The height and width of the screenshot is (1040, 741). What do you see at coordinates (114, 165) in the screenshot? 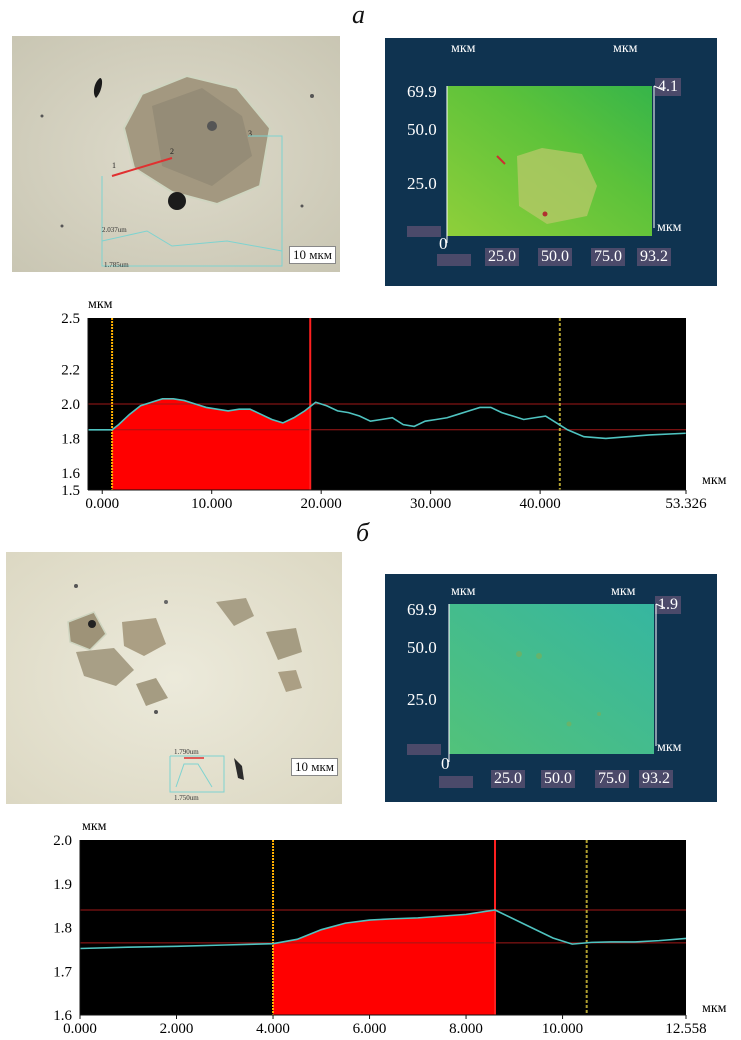
I see `point-label-1: 1` at bounding box center [114, 165].